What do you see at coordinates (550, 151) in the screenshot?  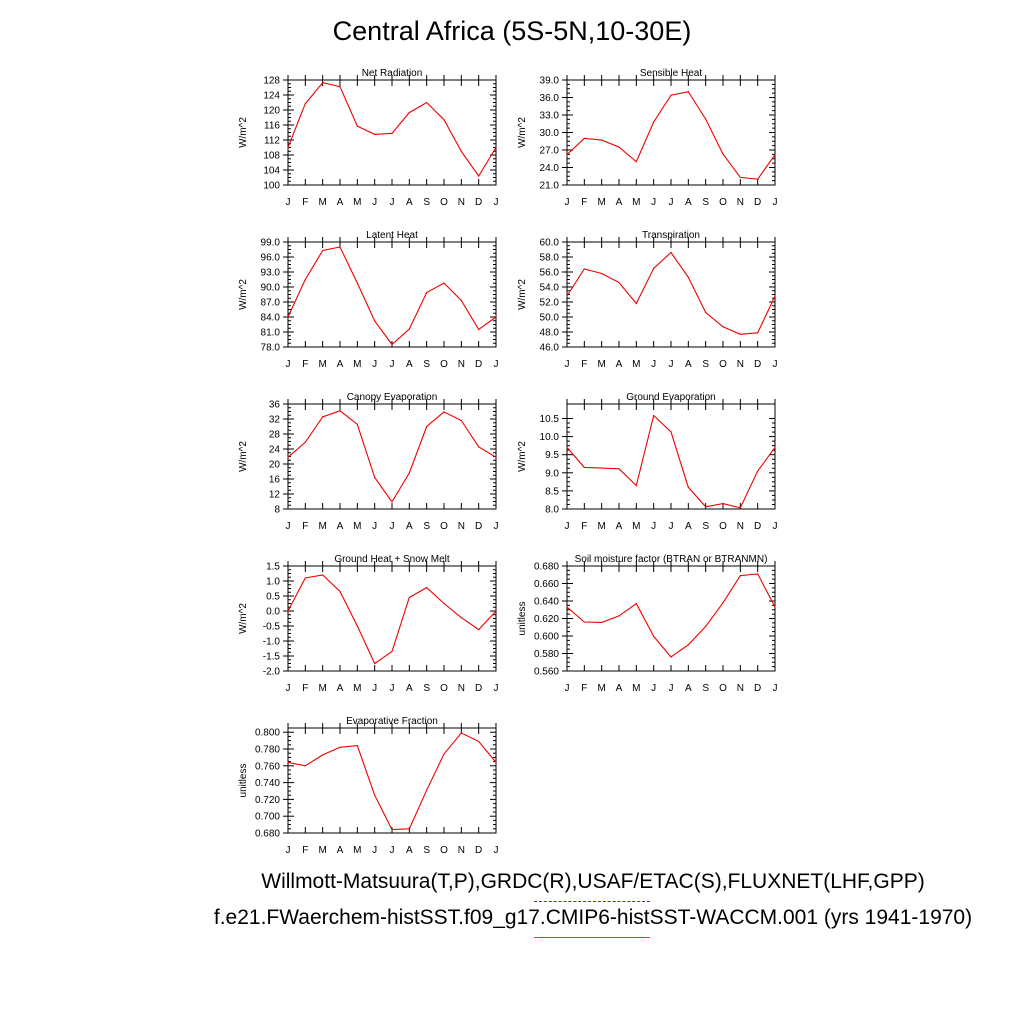 I see `y-tick-label: 27.0` at bounding box center [550, 151].